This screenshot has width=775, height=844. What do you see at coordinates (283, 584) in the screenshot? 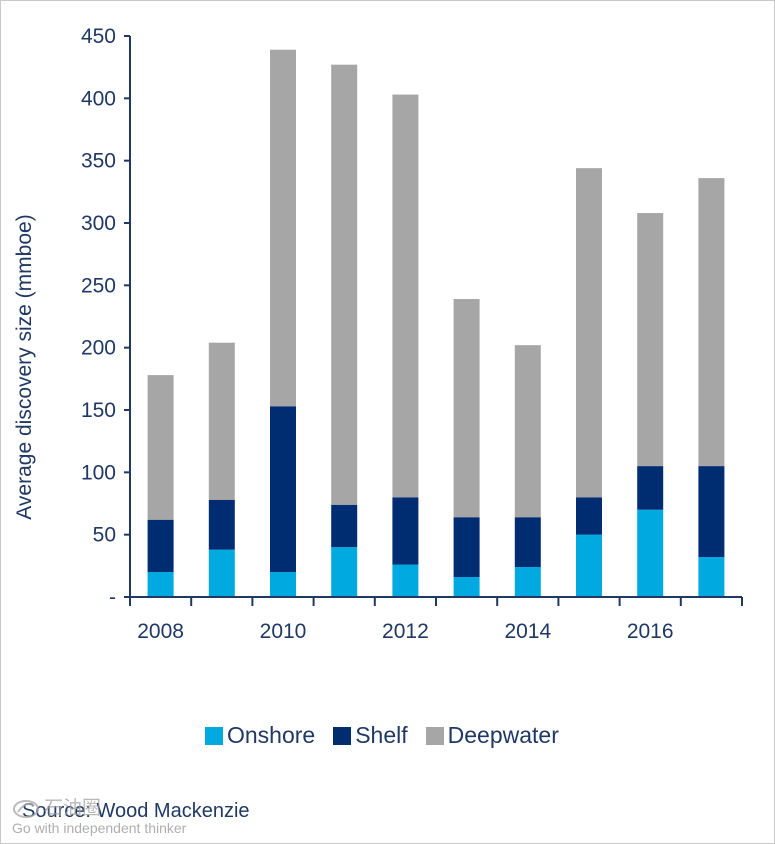
I see `bar-onshore-2010` at bounding box center [283, 584].